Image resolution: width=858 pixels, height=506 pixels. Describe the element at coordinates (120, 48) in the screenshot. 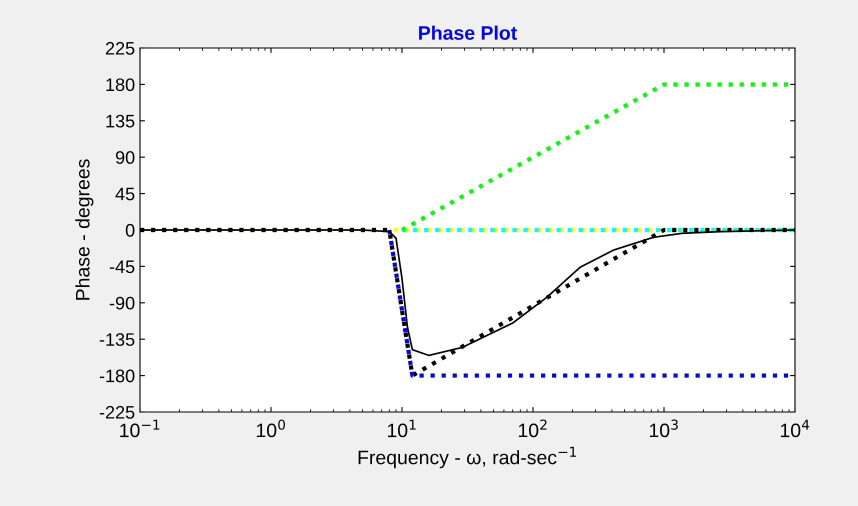

I see `y-tick-label: 225` at that location.